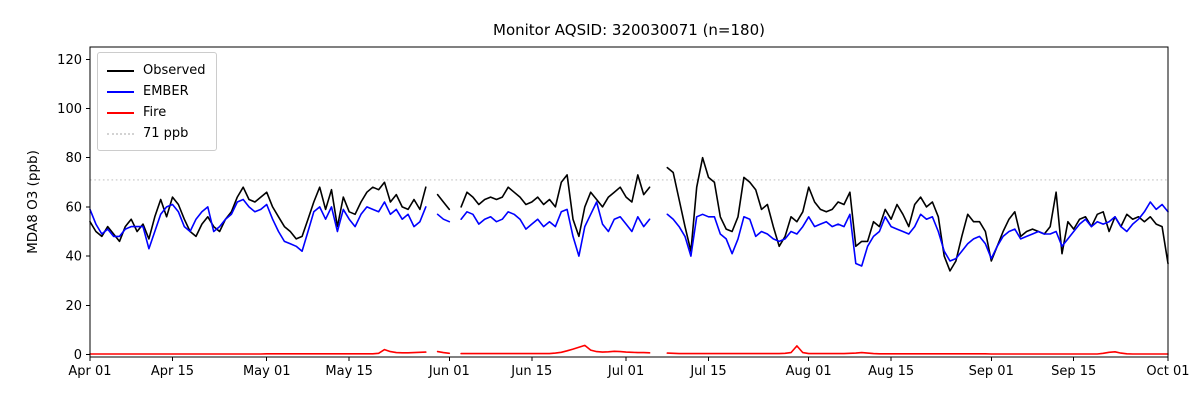 This screenshot has width=1200, height=400. I want to click on y-tick-label: 100, so click(69, 109).